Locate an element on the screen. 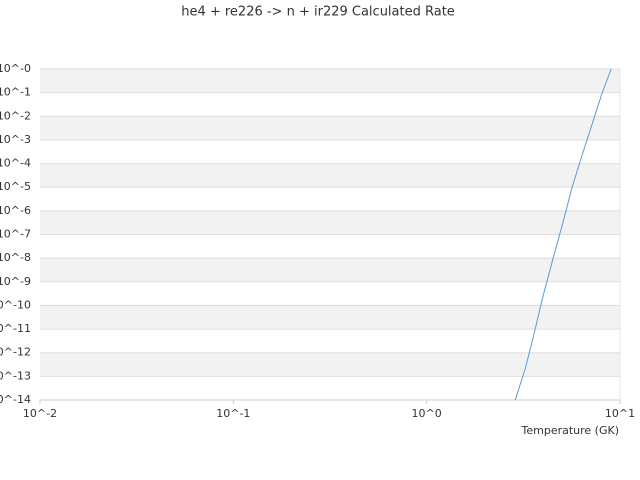 The height and width of the screenshot is (480, 640). y-tick-label: 10^-11 is located at coordinates (15, 328).